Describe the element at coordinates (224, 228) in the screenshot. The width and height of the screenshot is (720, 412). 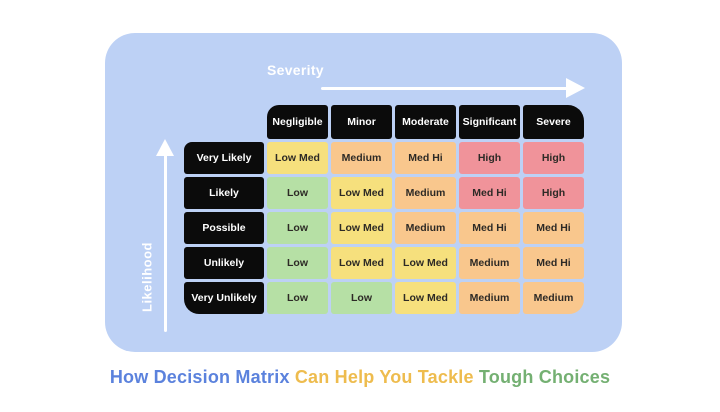
I see `row-header-possible: Possible` at that location.